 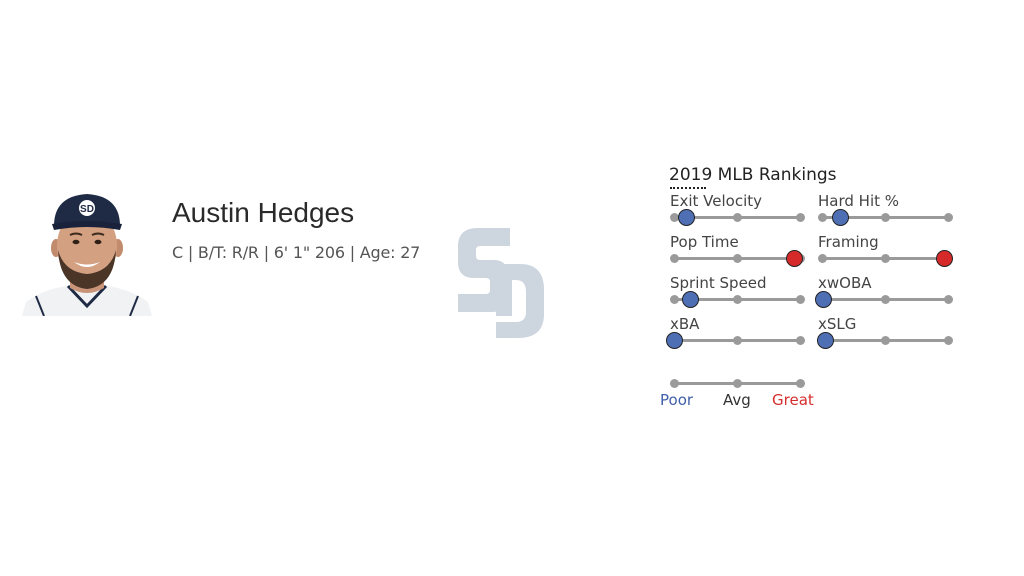 What do you see at coordinates (737, 400) in the screenshot?
I see `legend-avg-label: Avg` at bounding box center [737, 400].